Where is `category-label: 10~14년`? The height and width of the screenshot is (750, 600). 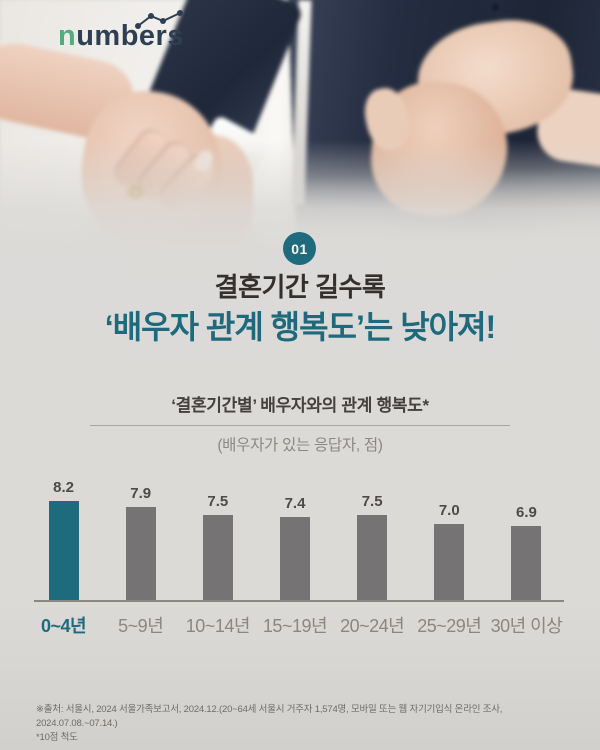 category-label: 10~14년 is located at coordinates (218, 626).